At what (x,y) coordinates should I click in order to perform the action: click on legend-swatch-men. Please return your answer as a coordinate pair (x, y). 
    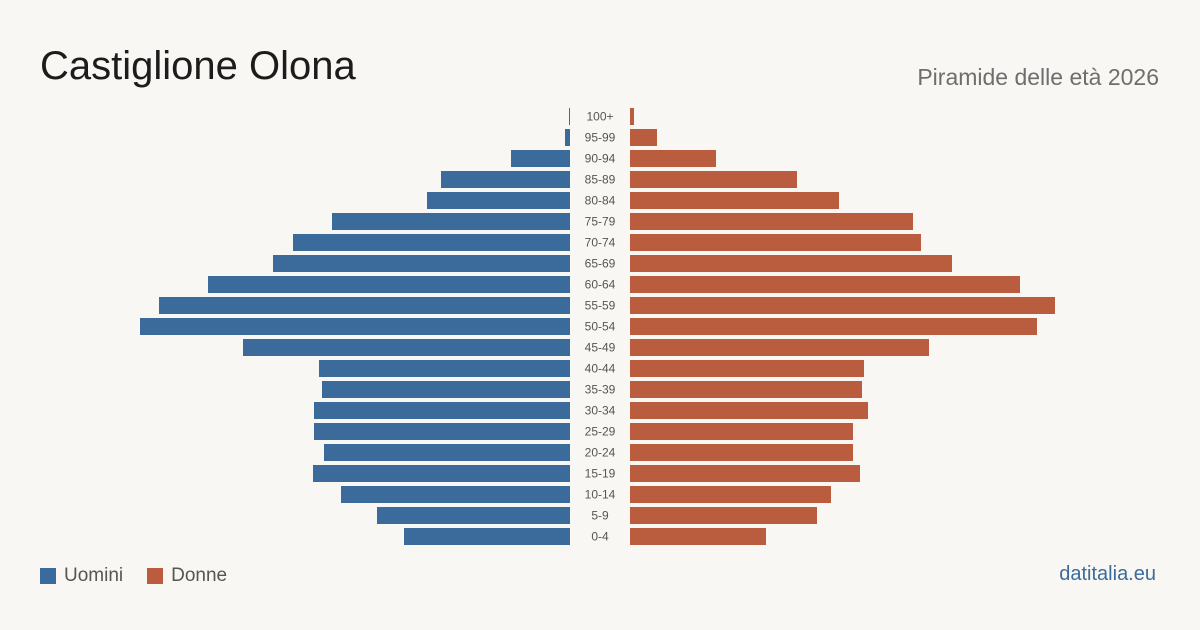
    Looking at the image, I should click on (48, 576).